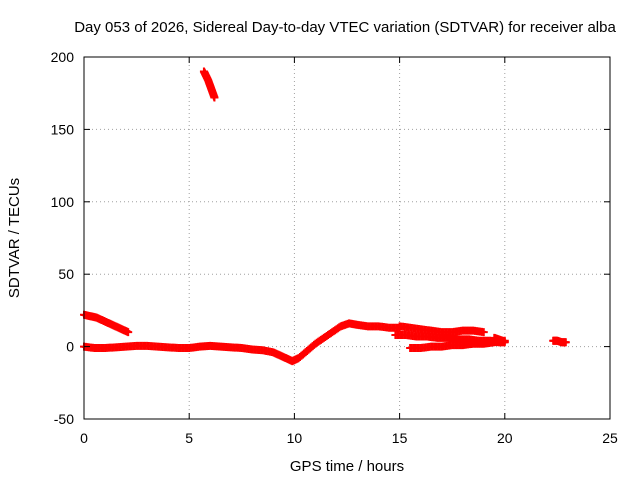 This screenshot has width=640, height=480. I want to click on y-tick-label: 150, so click(63, 129).